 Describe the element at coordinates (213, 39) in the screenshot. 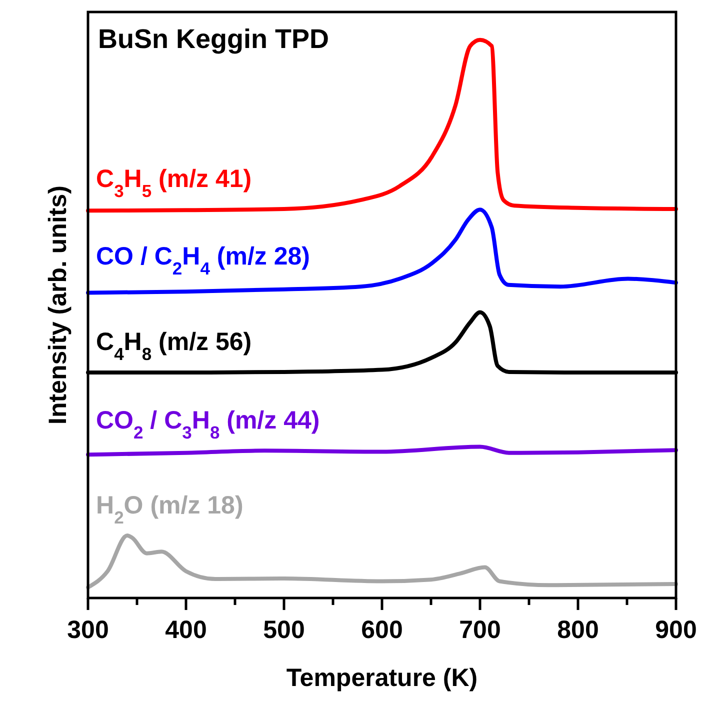

I see `chart-title: BuSn Keggin TPD` at that location.